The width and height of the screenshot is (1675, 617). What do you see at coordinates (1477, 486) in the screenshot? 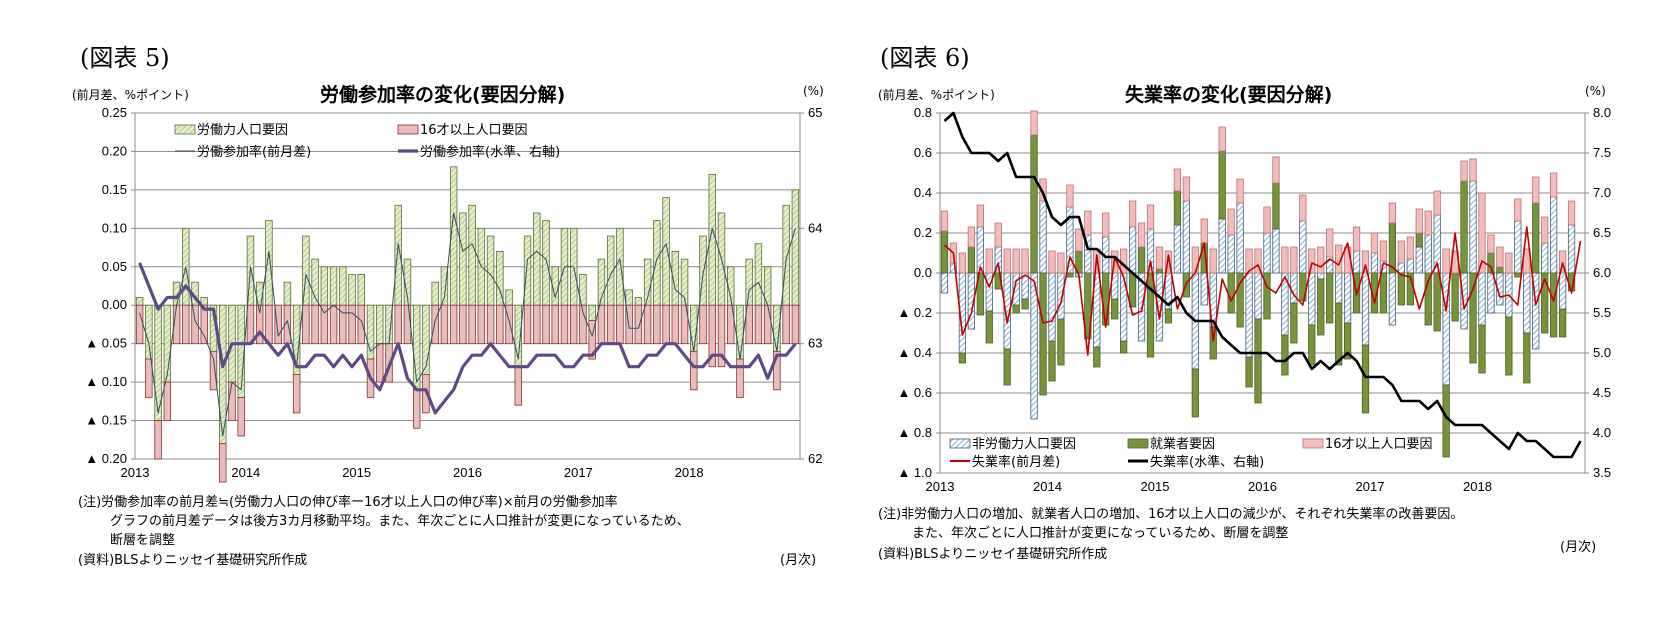
I see `x-tick-label: 2018` at bounding box center [1477, 486].